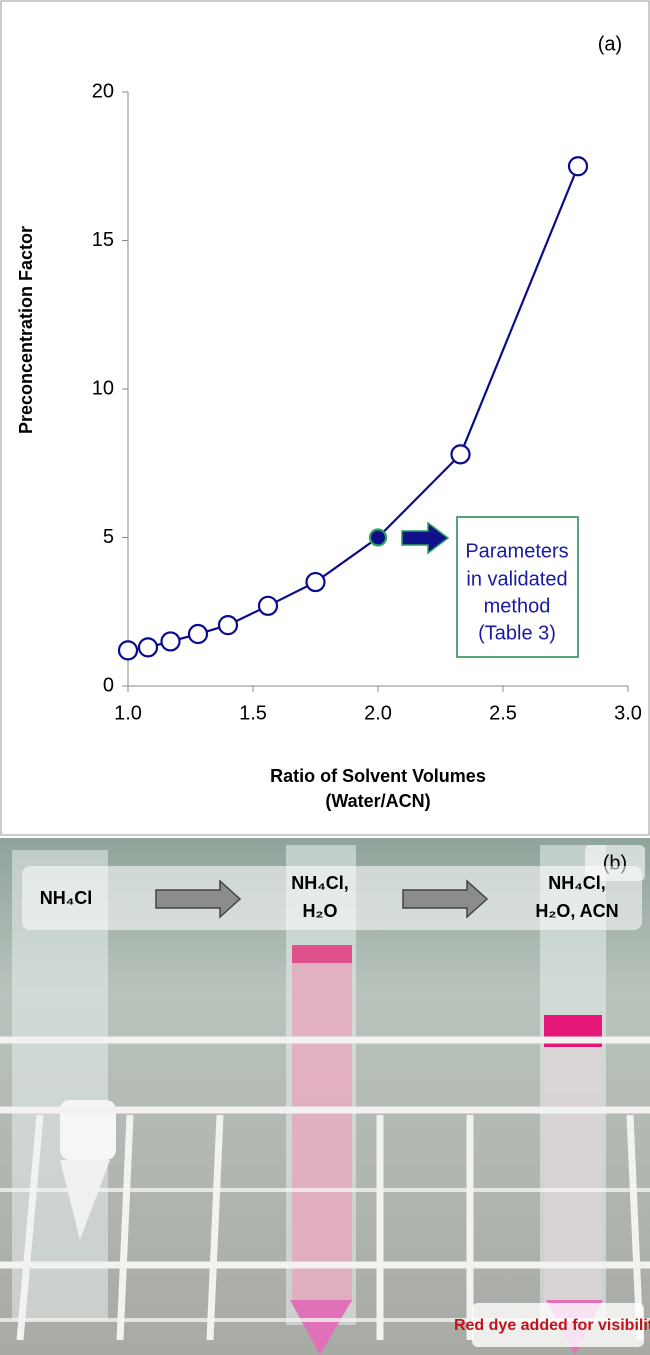 This screenshot has height=1355, width=650. I want to click on powder, so click(88, 1130).